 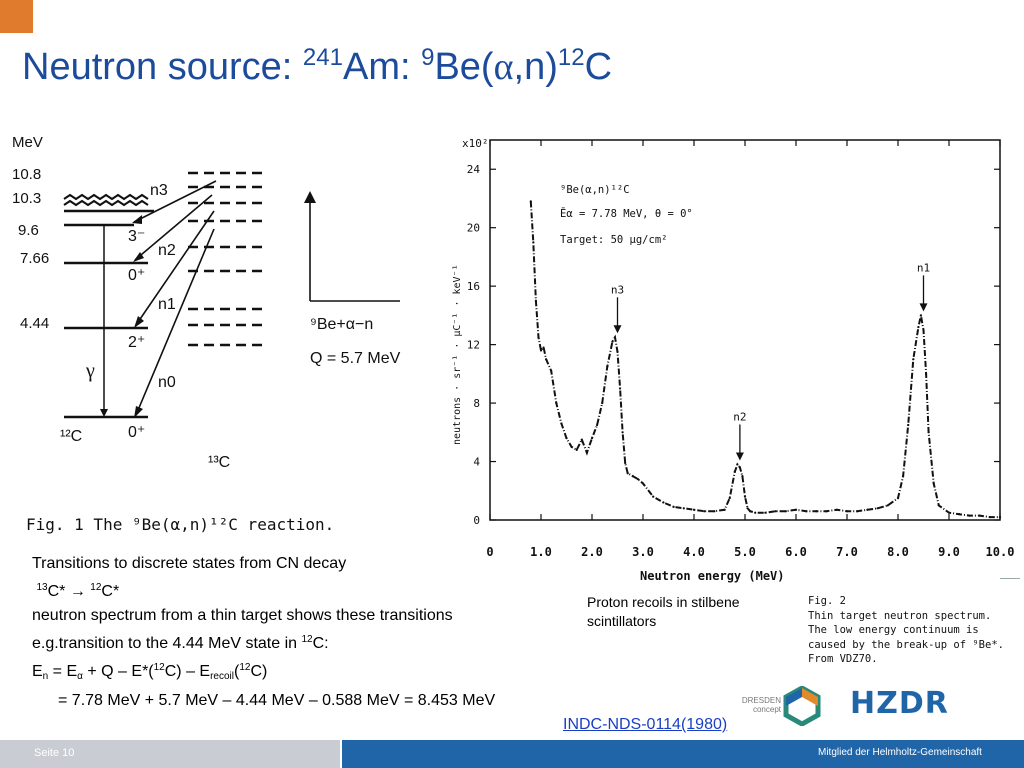 What do you see at coordinates (663, 612) in the screenshot?
I see `detector-note: Proton recoils in stilbene scintillators` at bounding box center [663, 612].